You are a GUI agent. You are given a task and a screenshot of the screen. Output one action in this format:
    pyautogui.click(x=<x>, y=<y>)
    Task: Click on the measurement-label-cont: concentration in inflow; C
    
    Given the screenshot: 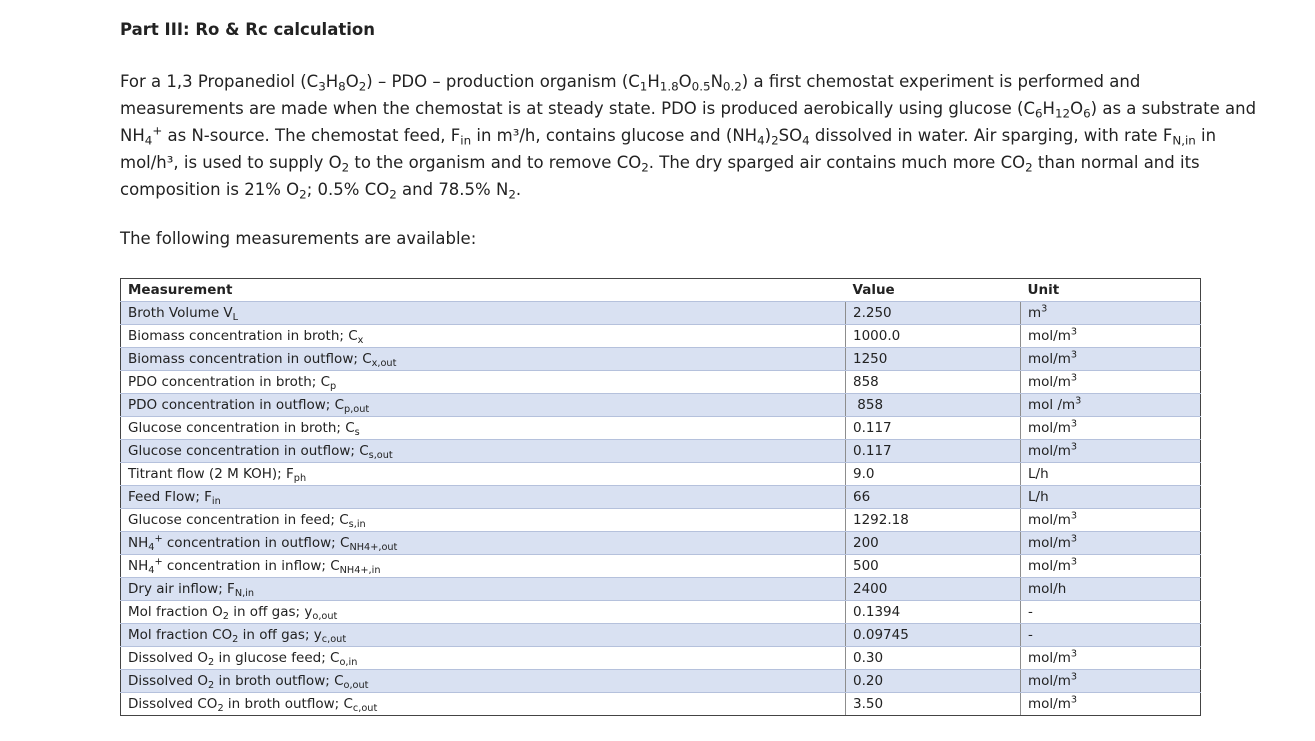 What is the action you would take?
    pyautogui.click(x=251, y=566)
    